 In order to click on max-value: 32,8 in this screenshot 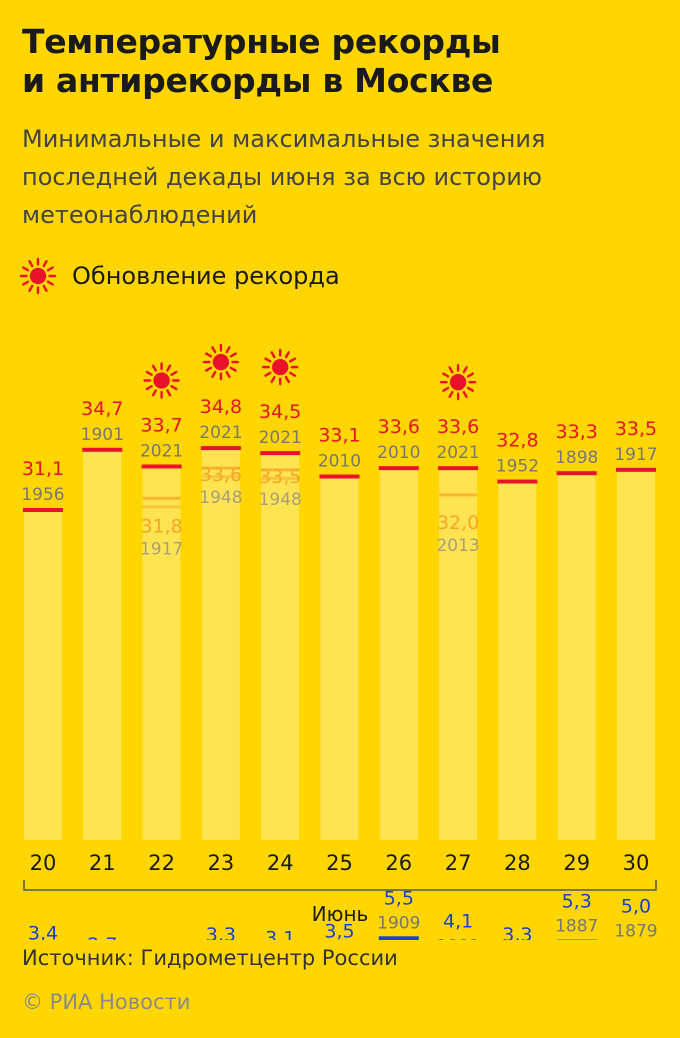, I will do `click(517, 441)`.